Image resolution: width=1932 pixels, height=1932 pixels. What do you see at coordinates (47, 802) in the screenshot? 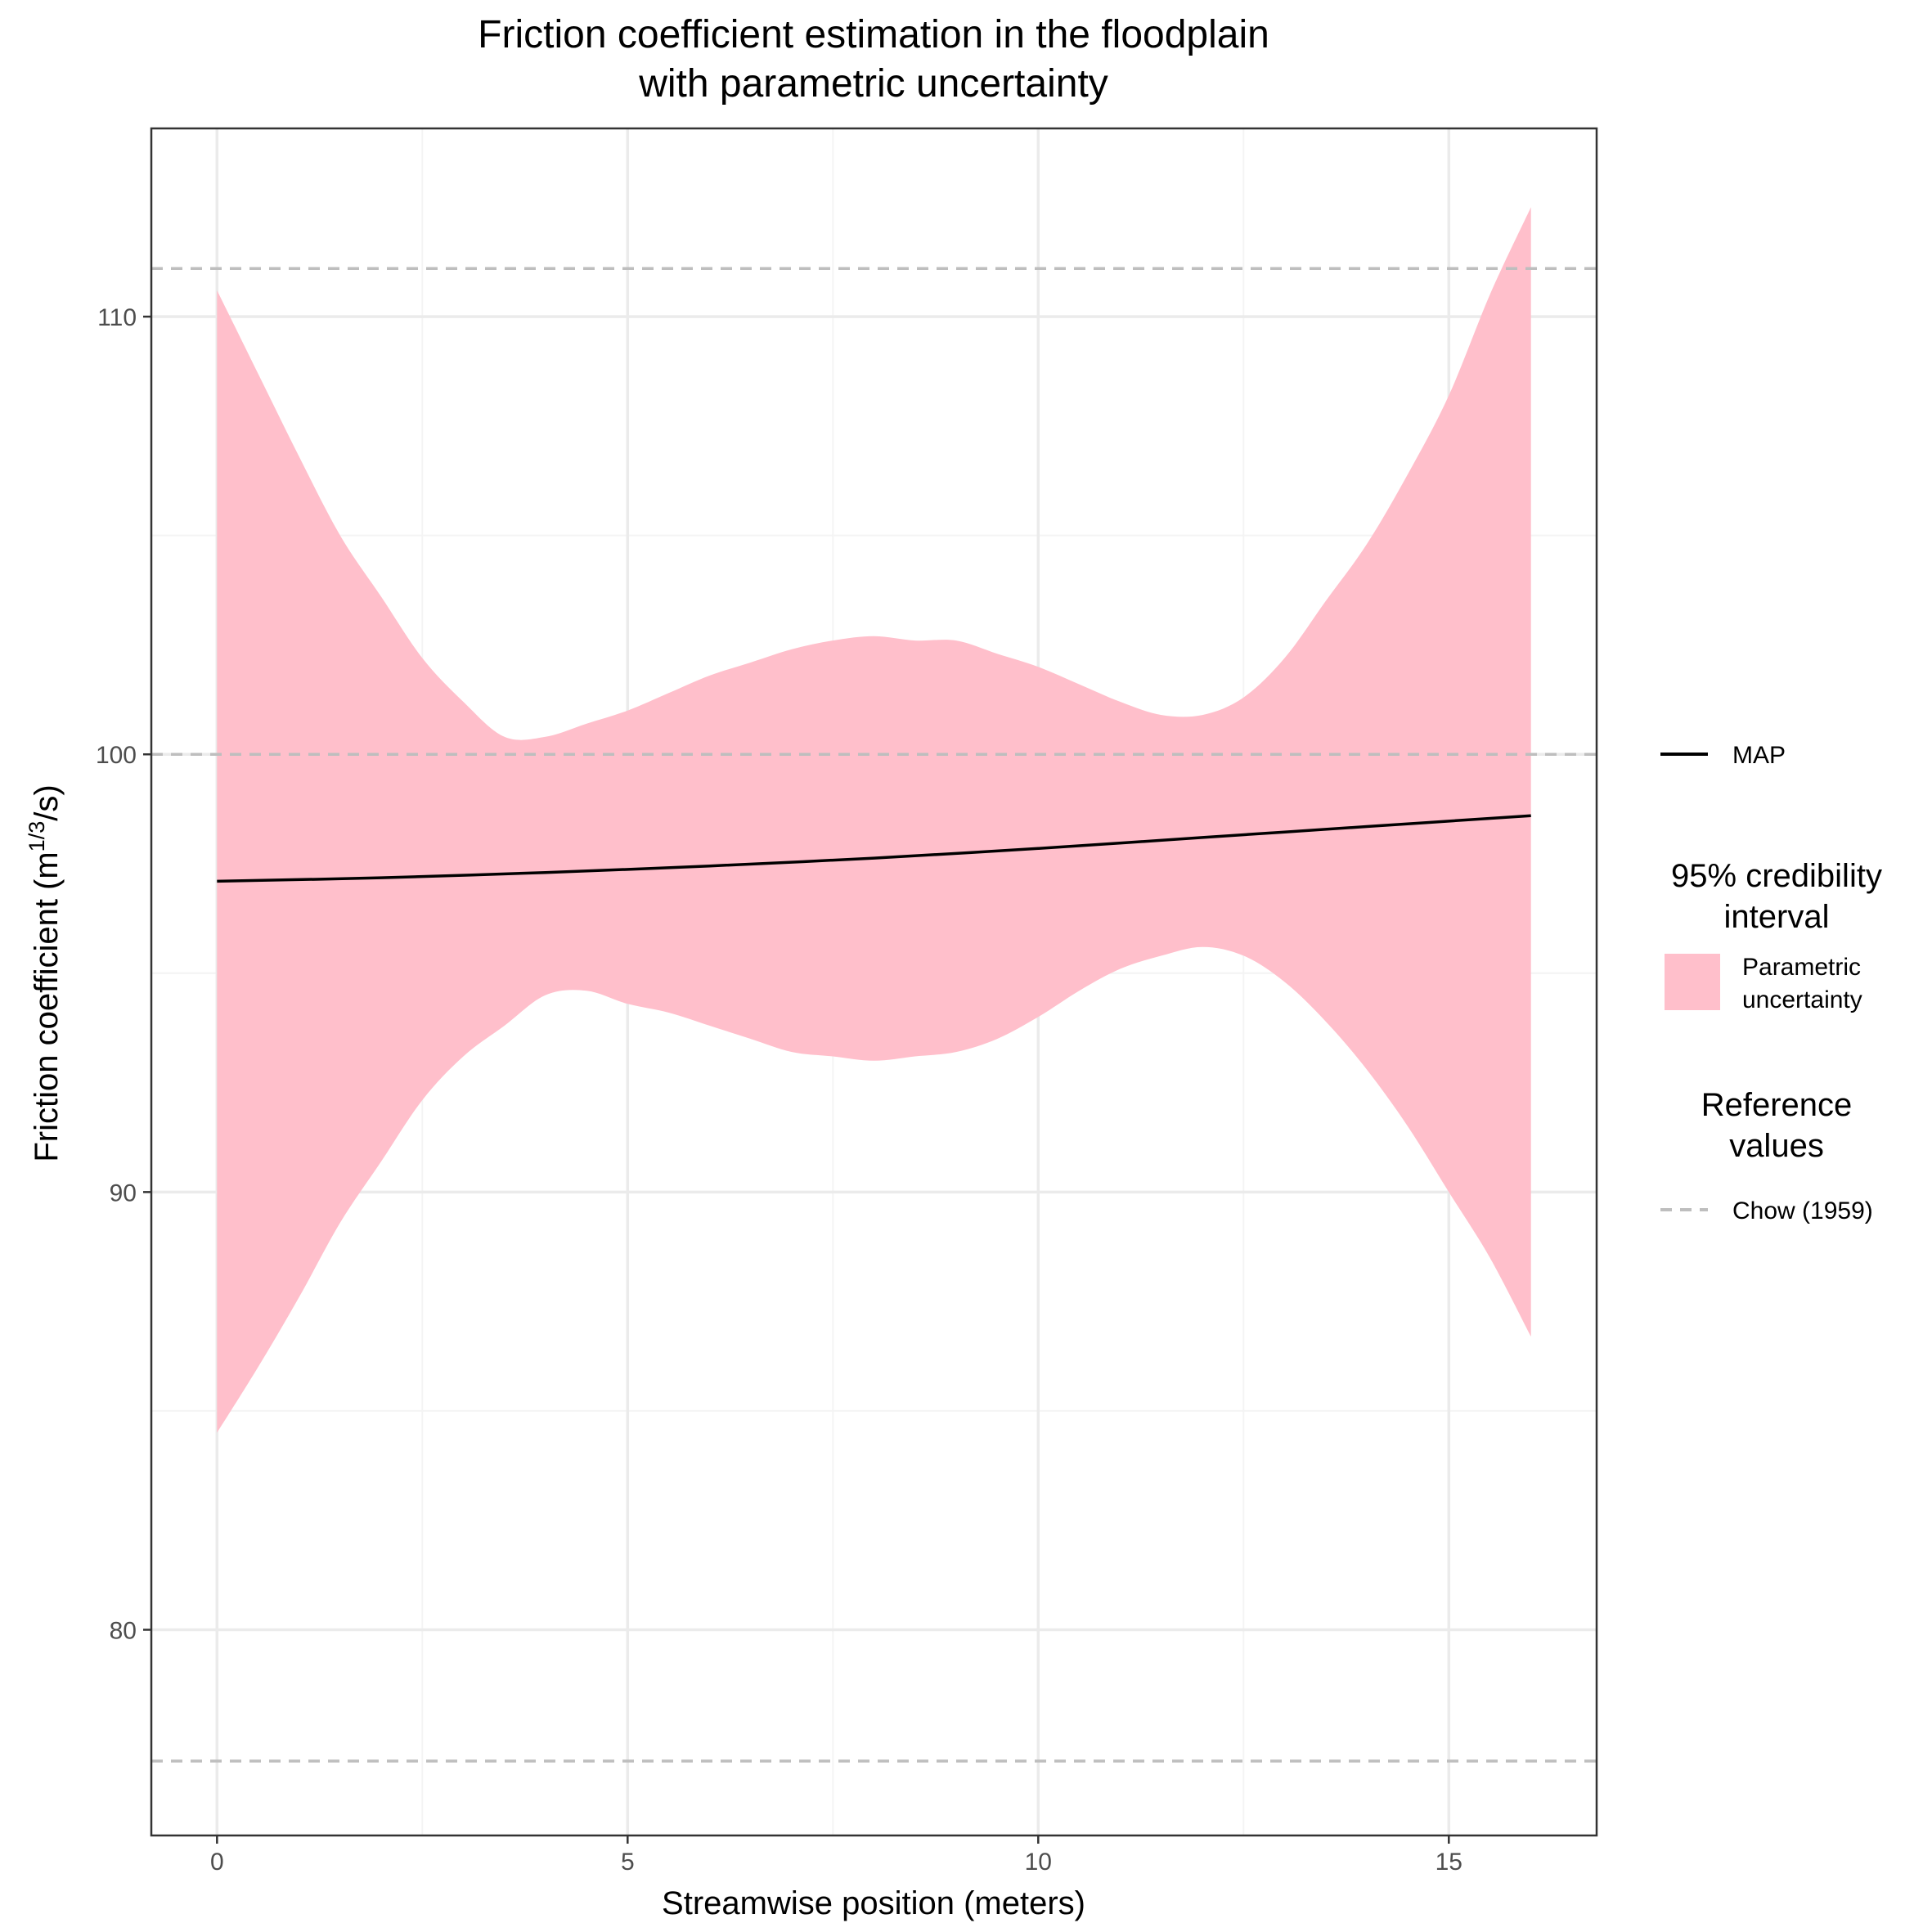
I see `y-axis-title-tail: /s)` at bounding box center [47, 802].